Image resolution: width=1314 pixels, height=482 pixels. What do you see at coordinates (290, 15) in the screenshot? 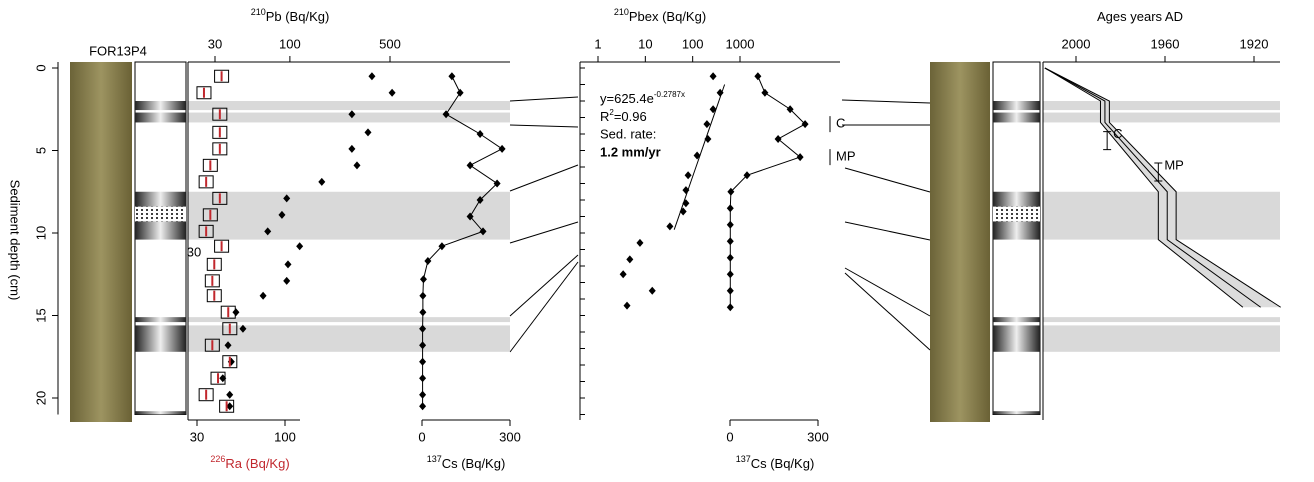
I see `axis-label: 210Pb (Bq/Kg)` at bounding box center [290, 15].